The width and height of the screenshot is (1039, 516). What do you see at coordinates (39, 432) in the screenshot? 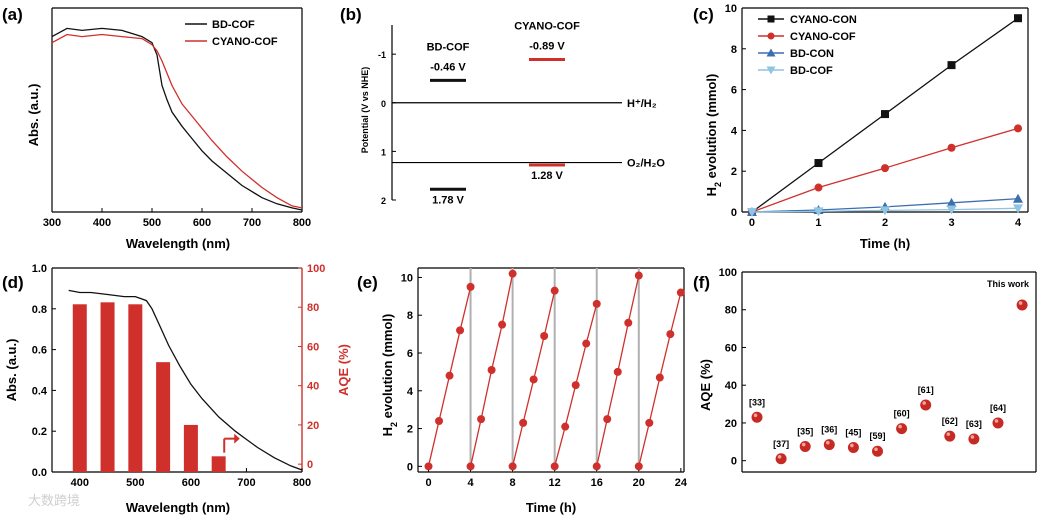
I see `d-ytick-label: 0.2` at bounding box center [39, 432].